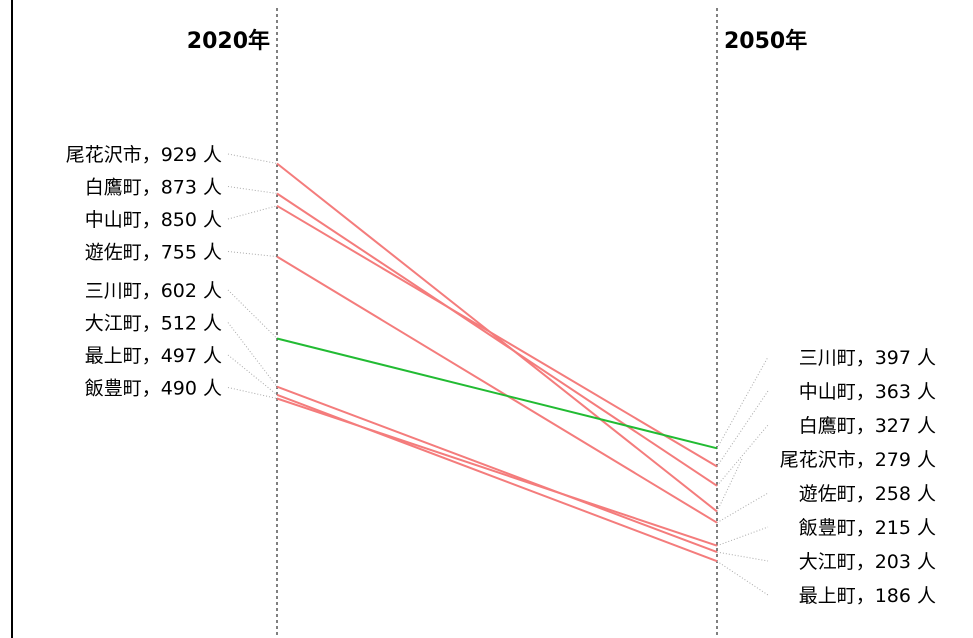  Describe the element at coordinates (858, 460) in the screenshot. I see `right-label-3: 尾花沢市，279 人` at that location.